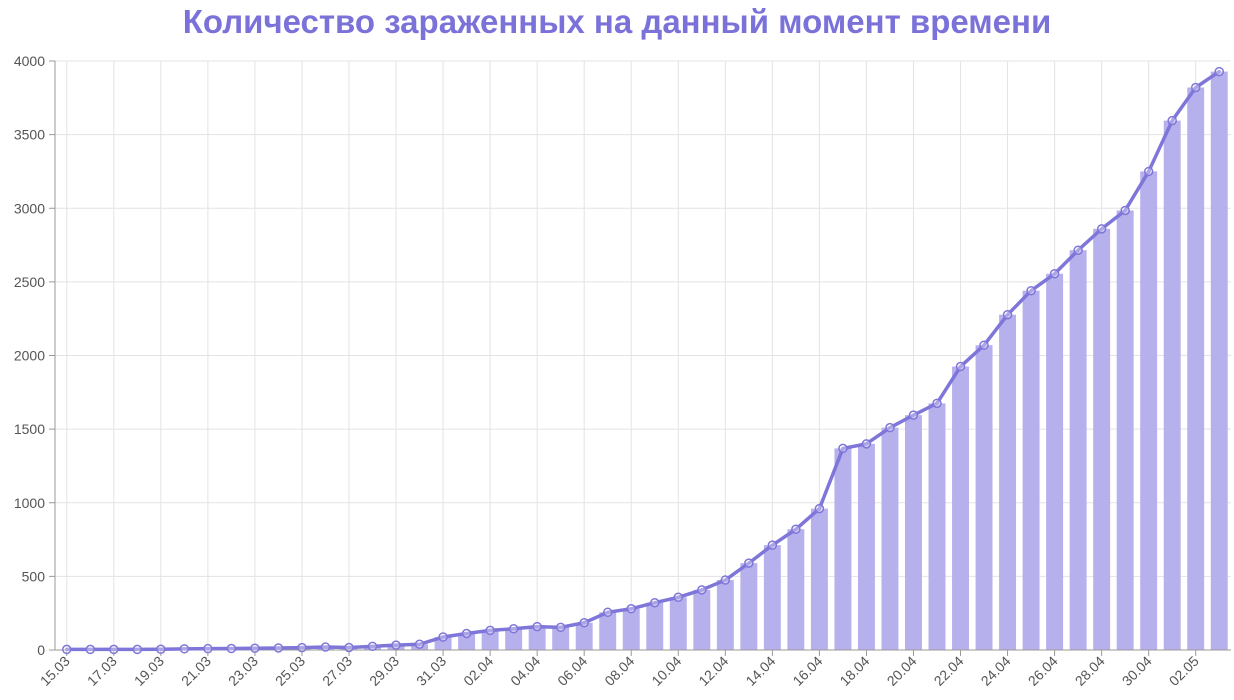 The width and height of the screenshot is (1234, 700). What do you see at coordinates (1137, 671) in the screenshot?
I see `x-tick-label: 30.04` at bounding box center [1137, 671].